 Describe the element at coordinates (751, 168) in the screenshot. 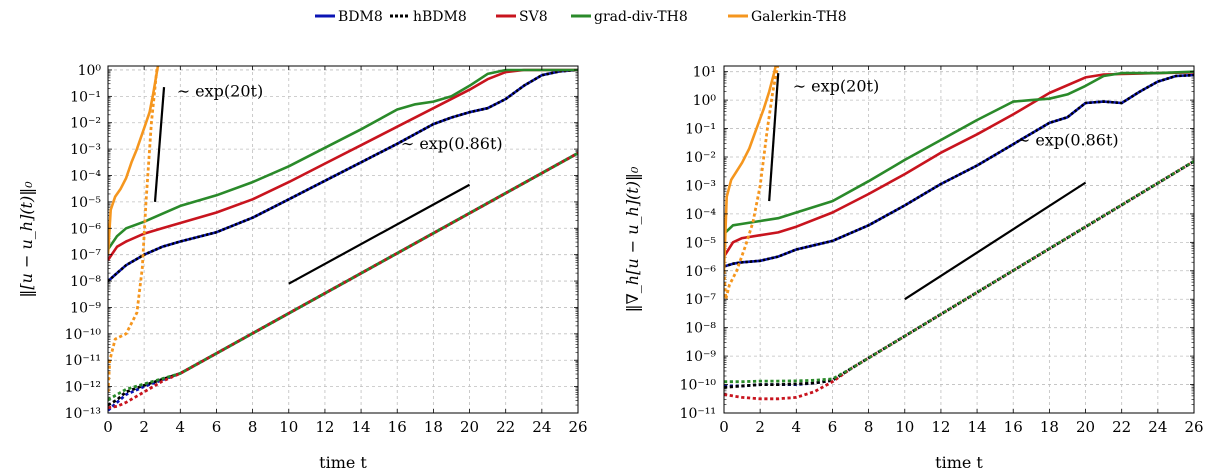

I see `series-galerkin-th8` at that location.